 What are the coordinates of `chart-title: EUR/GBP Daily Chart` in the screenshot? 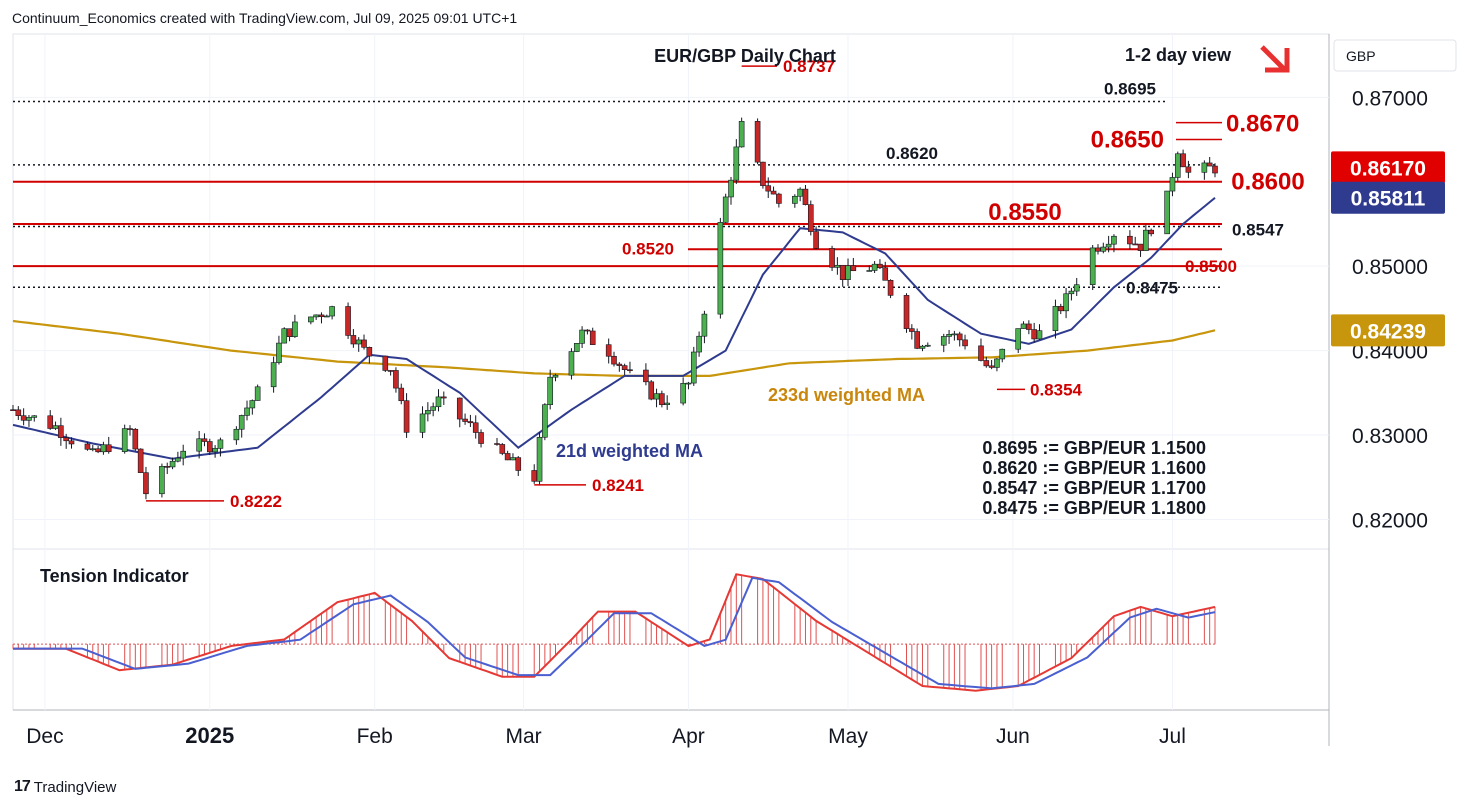 It's located at (745, 56).